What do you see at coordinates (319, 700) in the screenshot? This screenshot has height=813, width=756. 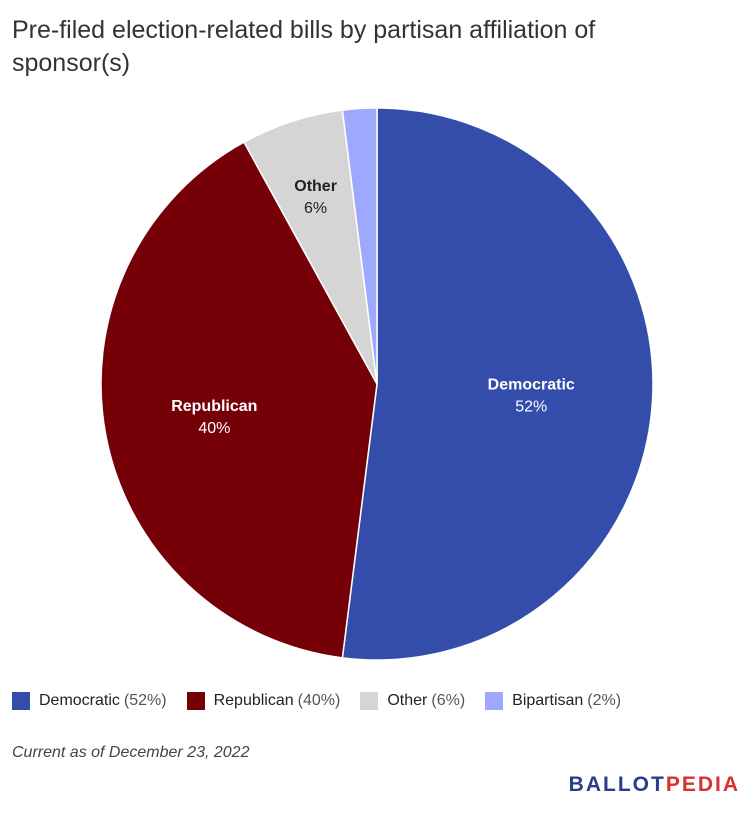 I see `legend-pct-republican: (40%)` at bounding box center [319, 700].